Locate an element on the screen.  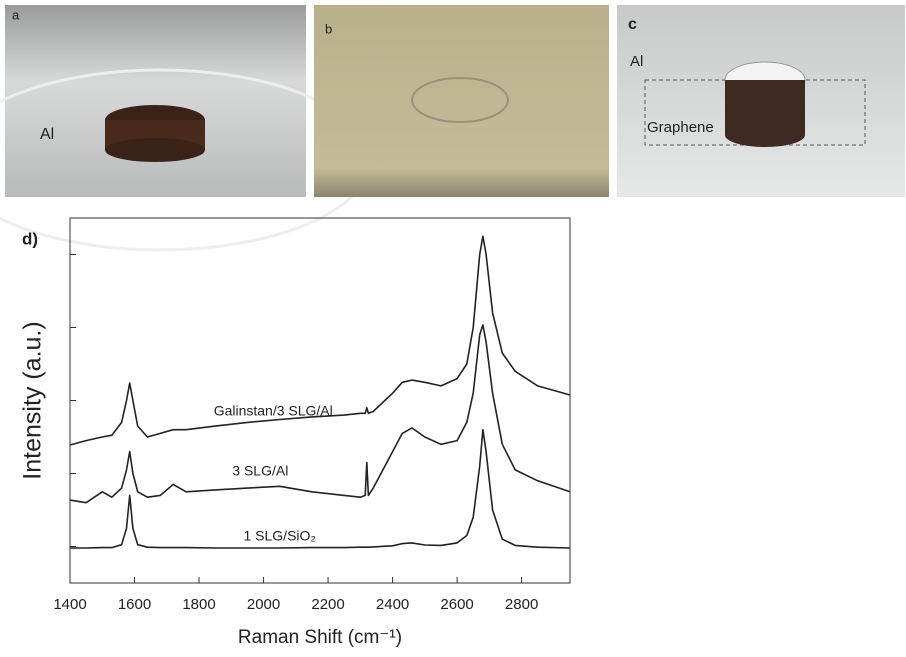
spectrum-line is located at coordinates (320, 488).